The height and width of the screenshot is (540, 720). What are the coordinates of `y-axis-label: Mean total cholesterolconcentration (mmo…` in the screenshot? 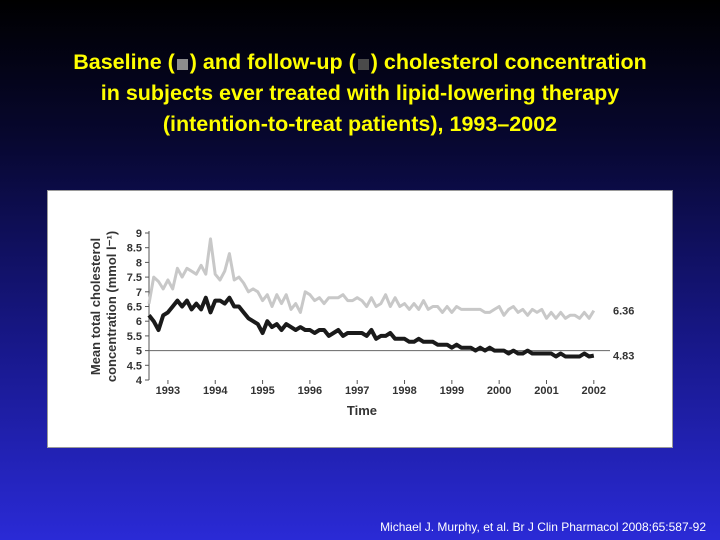 It's located at (103, 306).